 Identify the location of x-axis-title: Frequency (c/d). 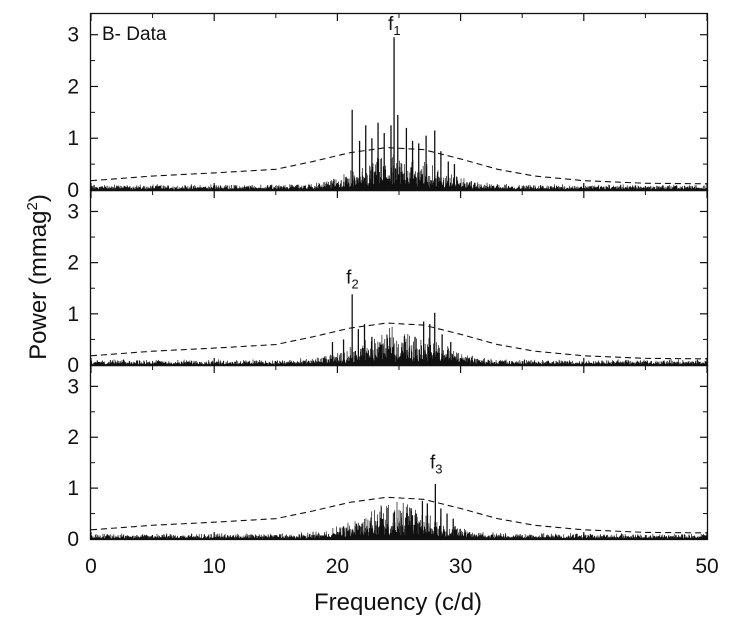
(398, 602).